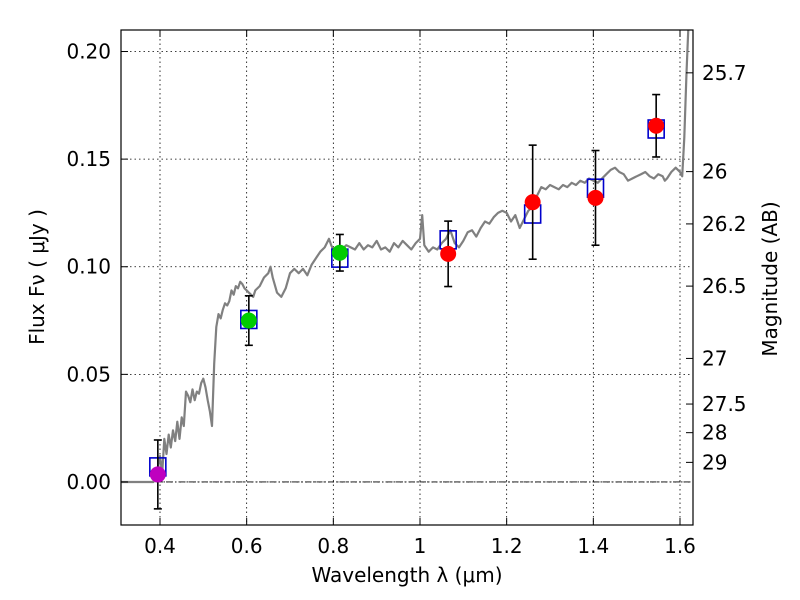  What do you see at coordinates (88, 482) in the screenshot?
I see `y-tick-label: 0.00` at bounding box center [88, 482].